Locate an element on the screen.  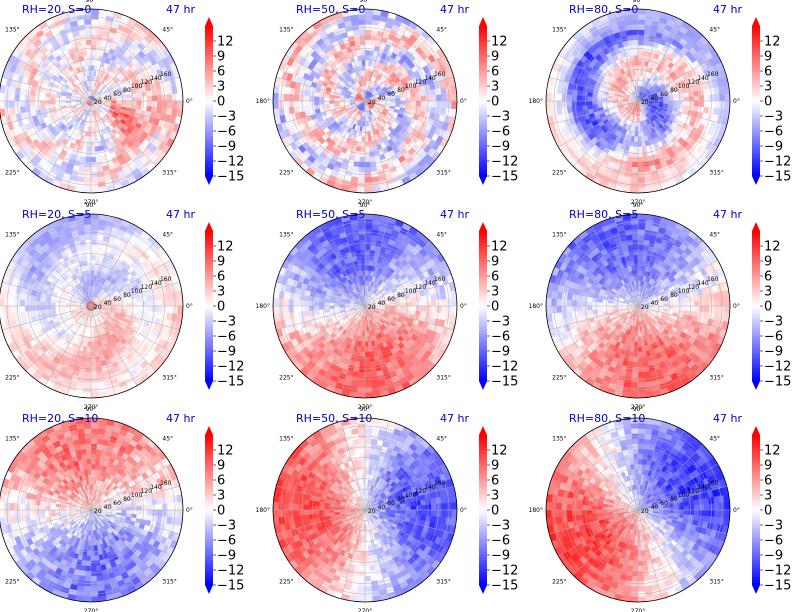
colorbar-tick-label: −3 is located at coordinates (500, 117).